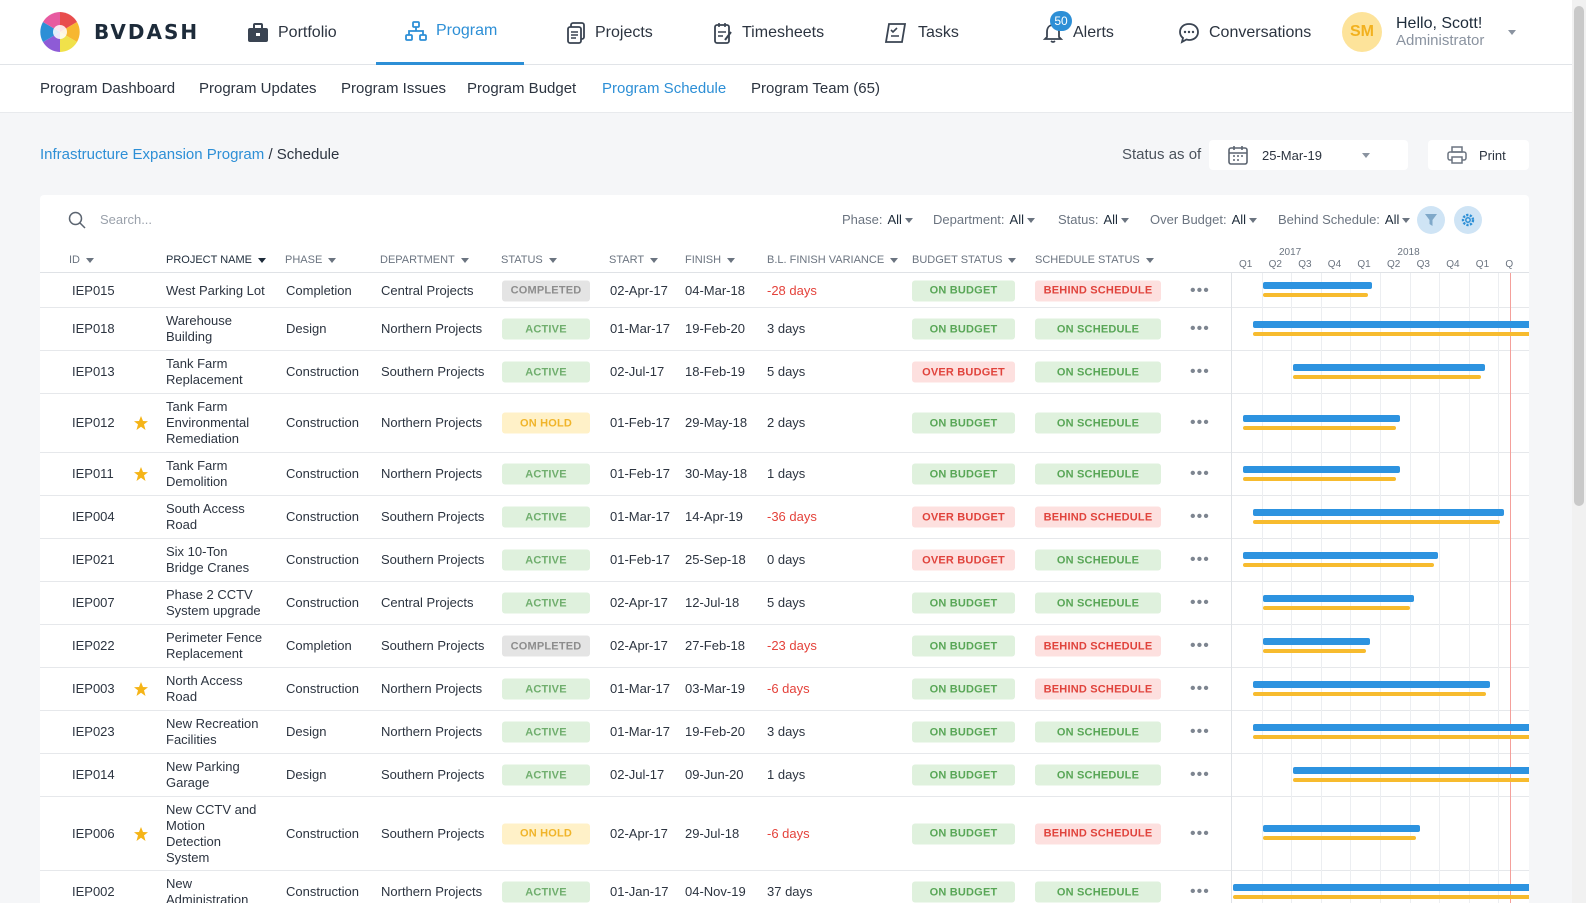 This screenshot has height=903, width=1586. I want to click on filter-button, so click(1431, 220).